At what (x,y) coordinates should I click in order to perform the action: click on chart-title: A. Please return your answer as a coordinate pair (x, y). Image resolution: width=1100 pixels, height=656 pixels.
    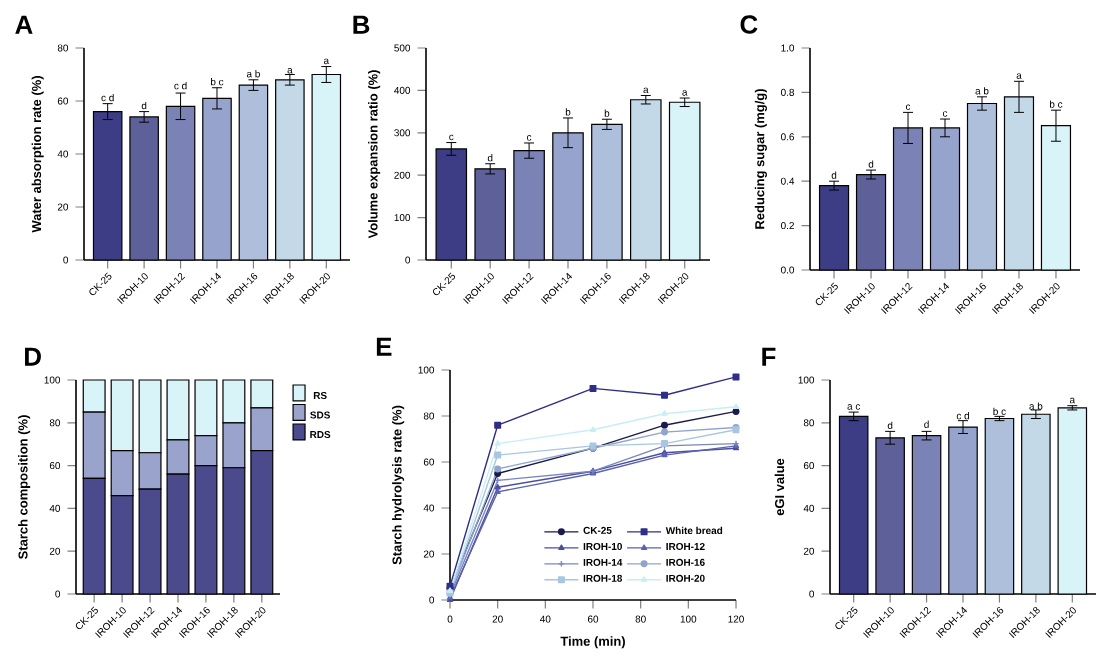
    Looking at the image, I should click on (24, 24).